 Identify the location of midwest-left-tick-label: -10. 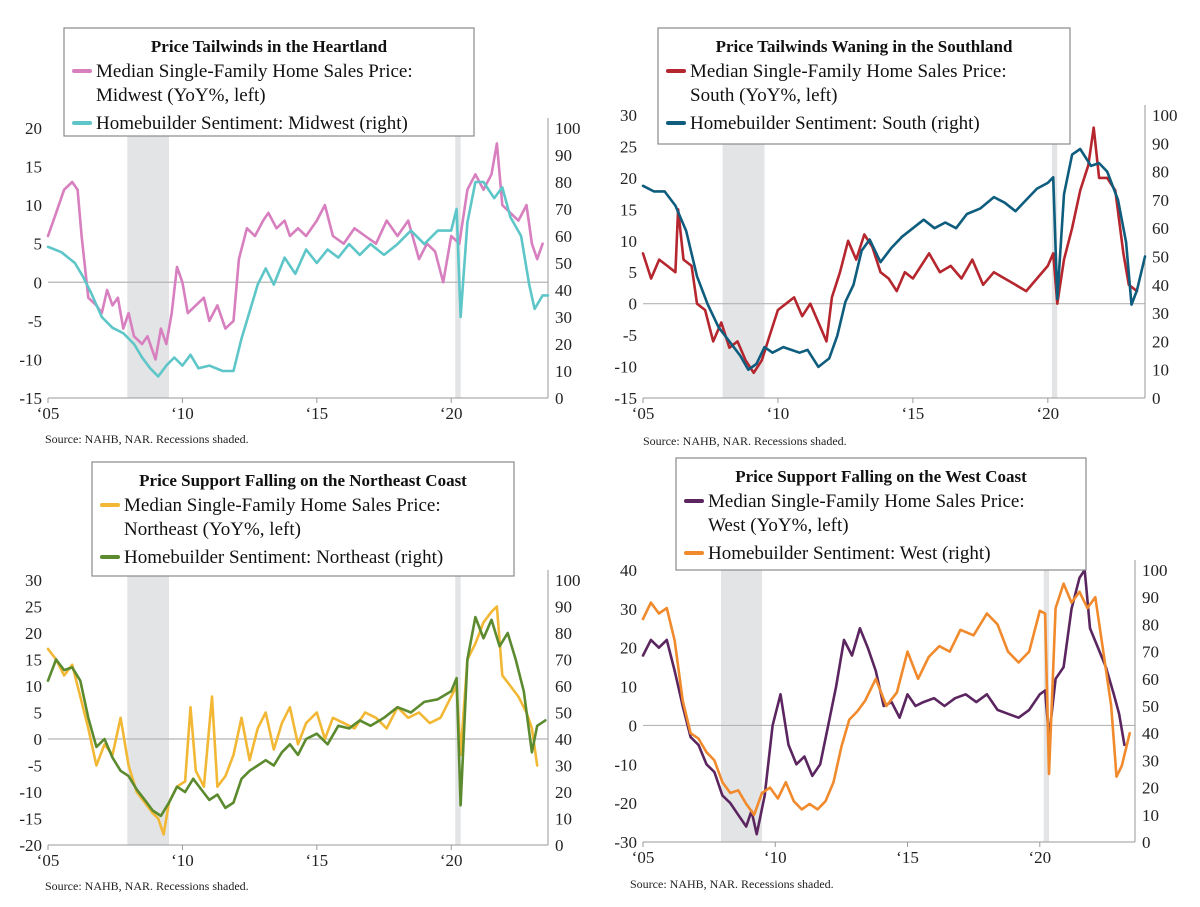
(30, 359).